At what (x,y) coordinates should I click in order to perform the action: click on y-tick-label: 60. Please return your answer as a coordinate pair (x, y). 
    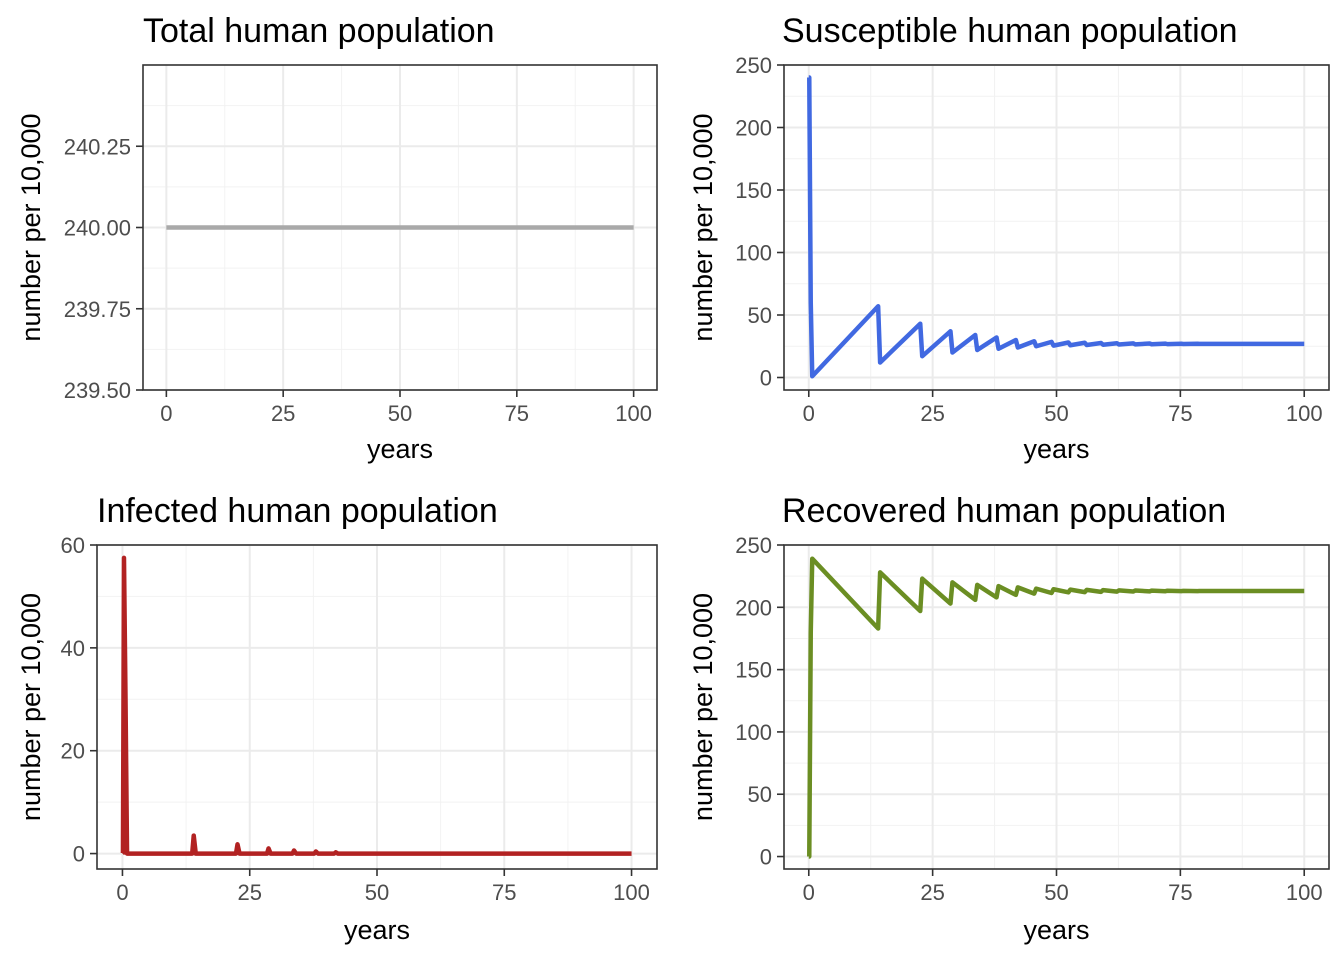
    Looking at the image, I should click on (73, 545).